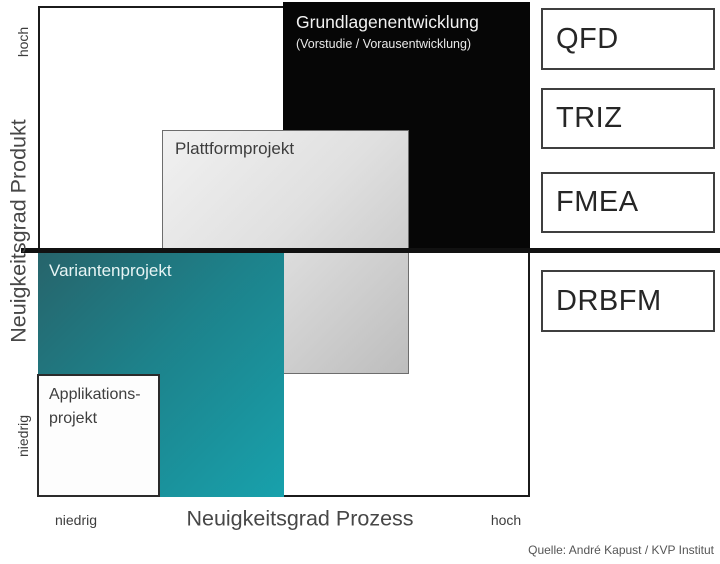 Image resolution: width=720 pixels, height=564 pixels. What do you see at coordinates (300, 518) in the screenshot?
I see `x-axis-title: Neuigkeitsgrad Prozess` at bounding box center [300, 518].